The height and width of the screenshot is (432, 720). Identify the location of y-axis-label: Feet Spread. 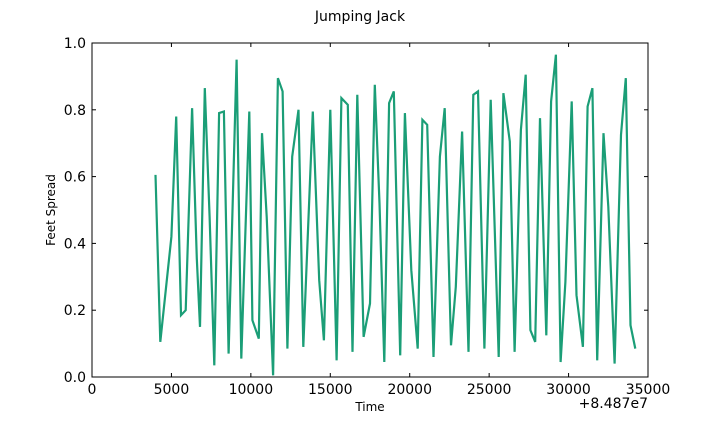
(51, 210).